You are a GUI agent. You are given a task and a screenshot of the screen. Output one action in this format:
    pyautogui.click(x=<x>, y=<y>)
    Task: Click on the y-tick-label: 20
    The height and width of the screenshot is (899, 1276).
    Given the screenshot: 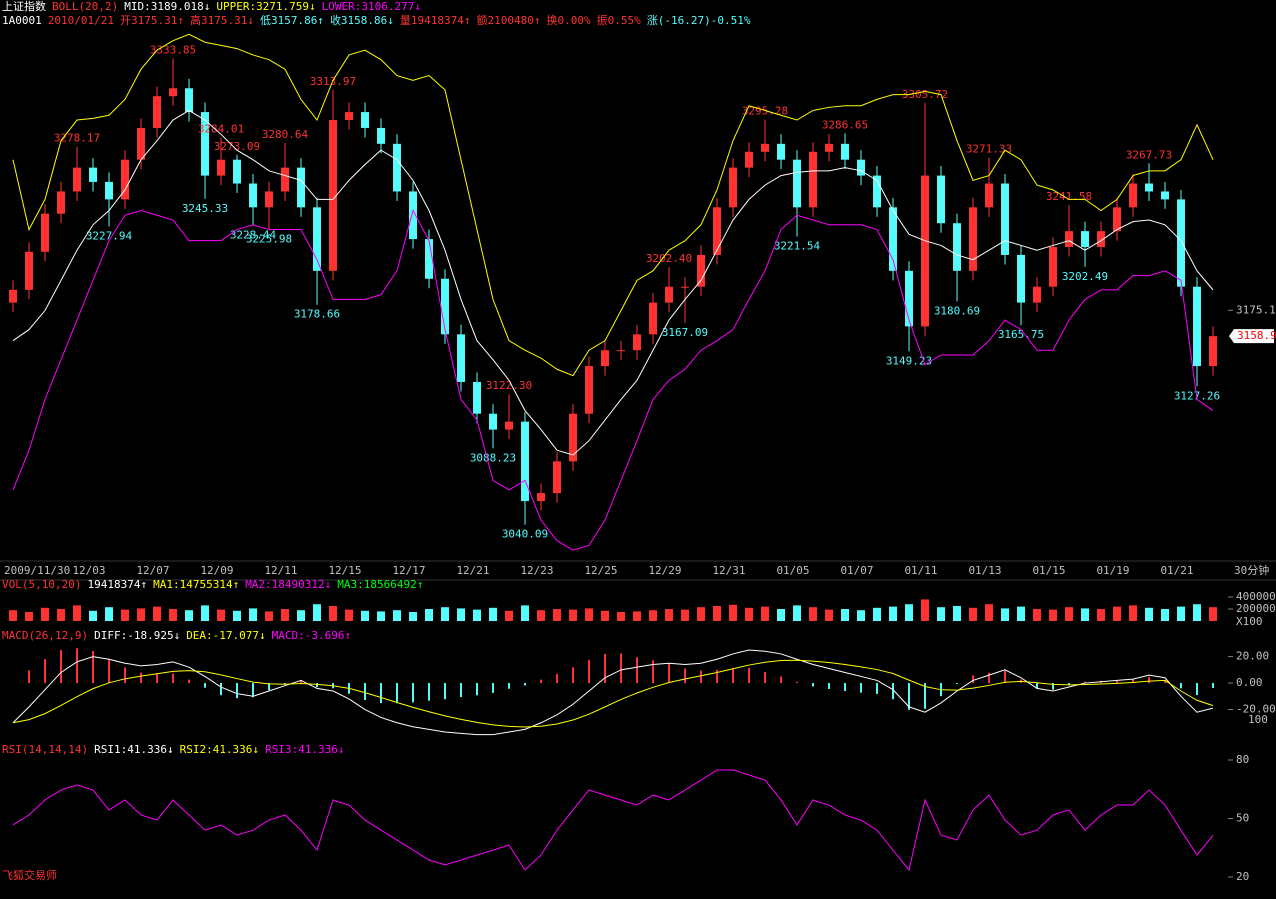 What is the action you would take?
    pyautogui.click(x=1242, y=876)
    